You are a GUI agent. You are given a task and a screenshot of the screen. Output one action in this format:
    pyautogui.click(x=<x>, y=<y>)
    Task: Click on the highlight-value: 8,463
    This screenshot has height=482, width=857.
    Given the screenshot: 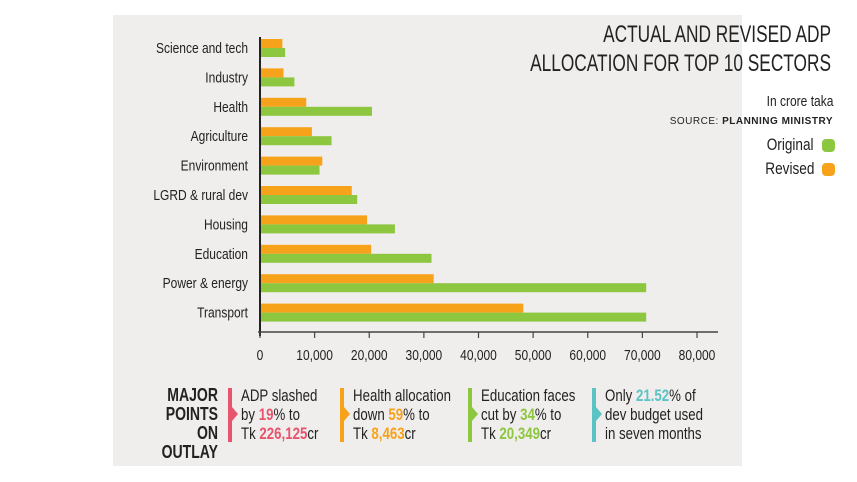 What is the action you would take?
    pyautogui.click(x=388, y=433)
    